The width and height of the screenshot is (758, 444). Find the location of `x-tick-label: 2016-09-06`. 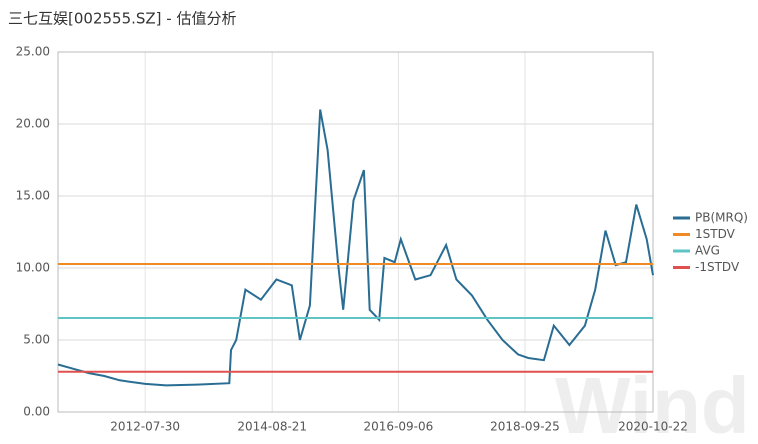

x-tick-label: 2016-09-06 is located at coordinates (399, 427).